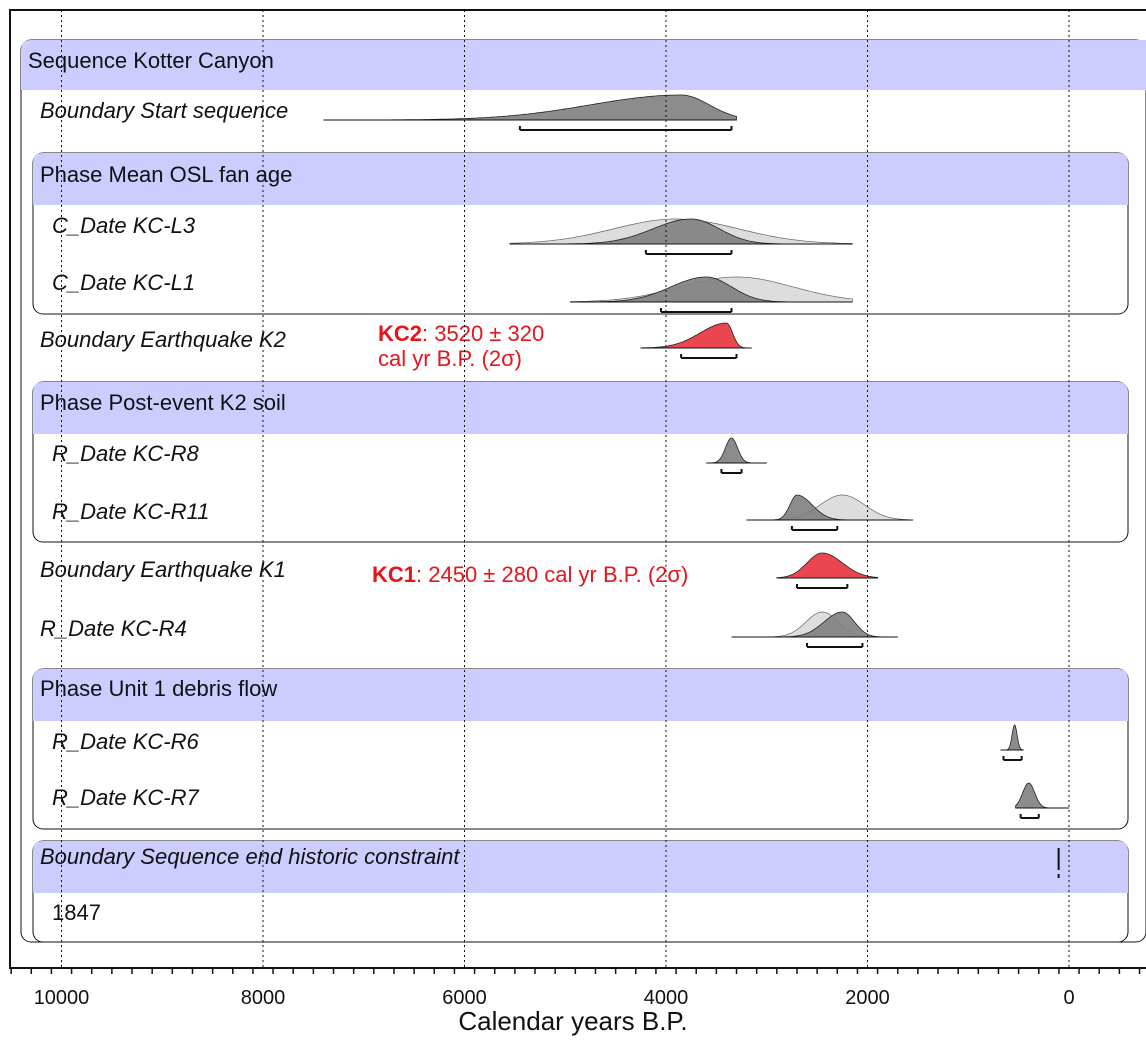 The height and width of the screenshot is (1047, 1146). Describe the element at coordinates (62, 998) in the screenshot. I see `tick-label: 10000` at that location.